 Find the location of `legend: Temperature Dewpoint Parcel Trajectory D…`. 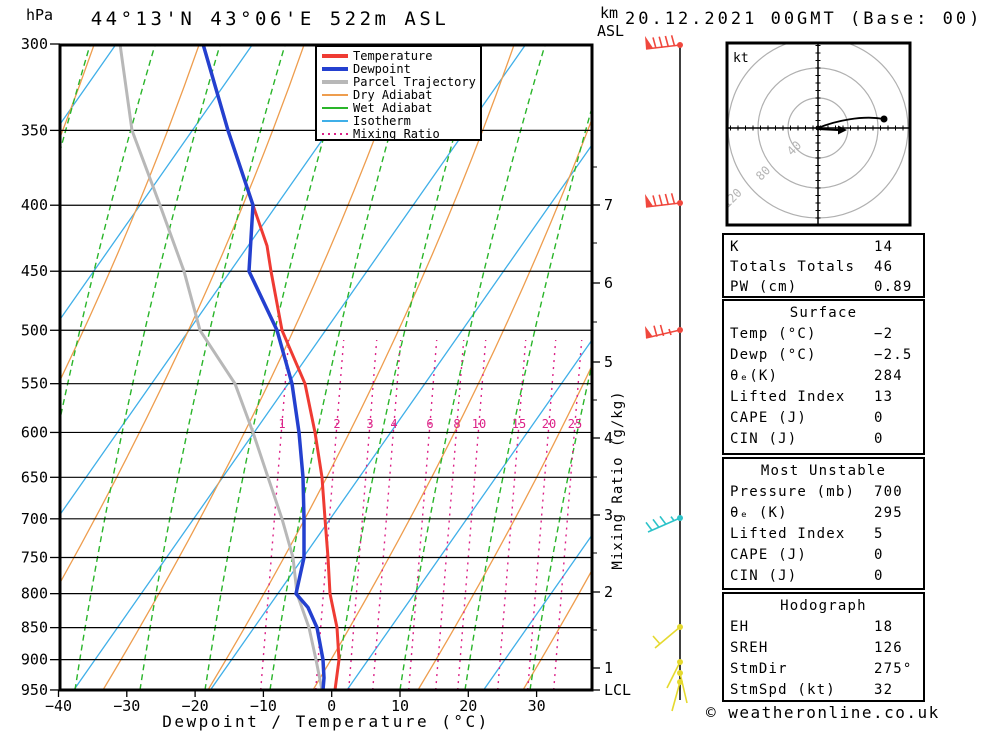

legend: Temperature Dewpoint Parcel Trajectory D… is located at coordinates (398, 93).